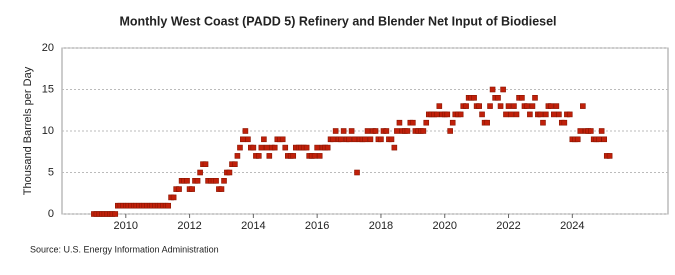 This screenshot has height=275, width=675. Describe the element at coordinates (189, 226) in the screenshot. I see `x-tick-label: 2012` at that location.